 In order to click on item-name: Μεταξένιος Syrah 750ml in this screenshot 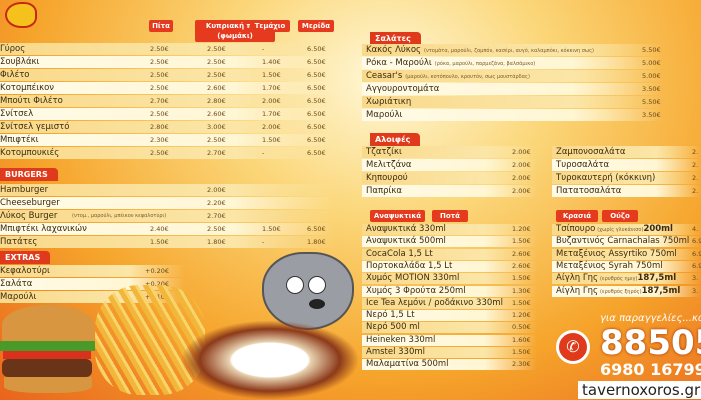, I will do `click(609, 265)`.